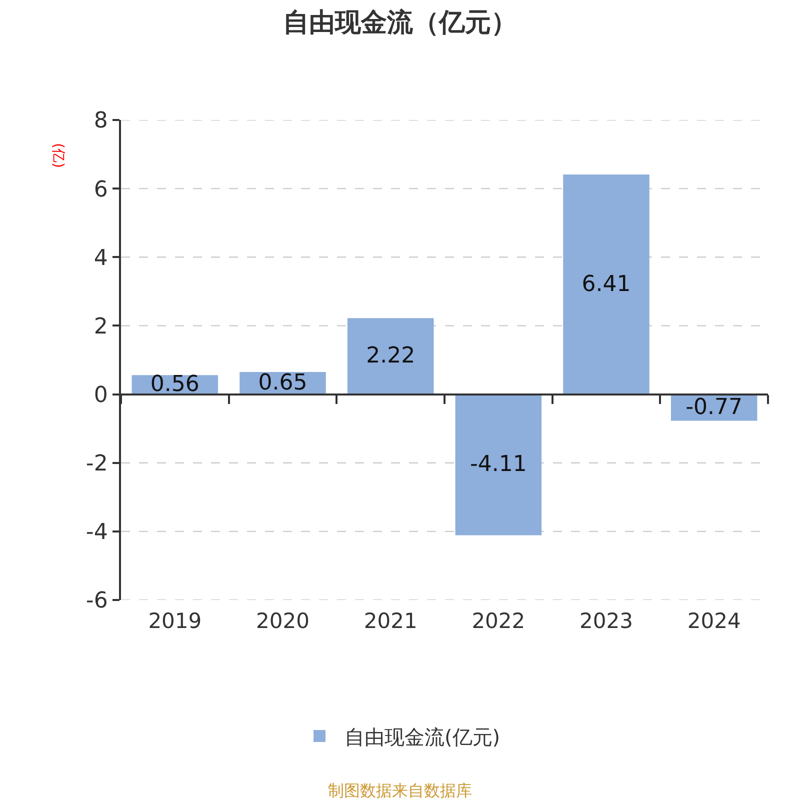  What do you see at coordinates (606, 621) in the screenshot?
I see `x-tick-label: 2023` at bounding box center [606, 621].